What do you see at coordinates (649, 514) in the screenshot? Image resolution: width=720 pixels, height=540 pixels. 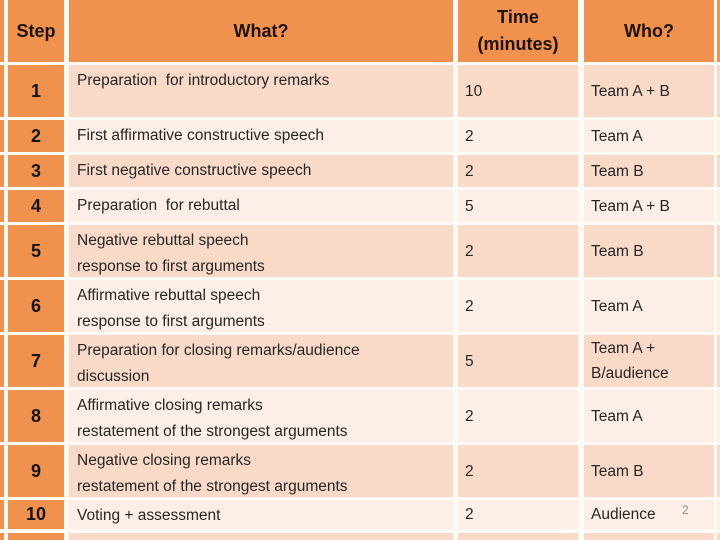 I see `who-cell: Audience` at bounding box center [649, 514].